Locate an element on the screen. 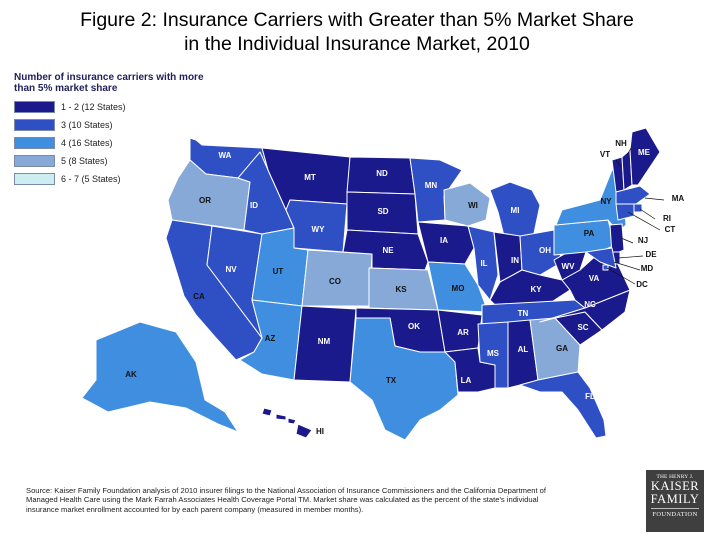  state-ma is located at coordinates (633, 195).